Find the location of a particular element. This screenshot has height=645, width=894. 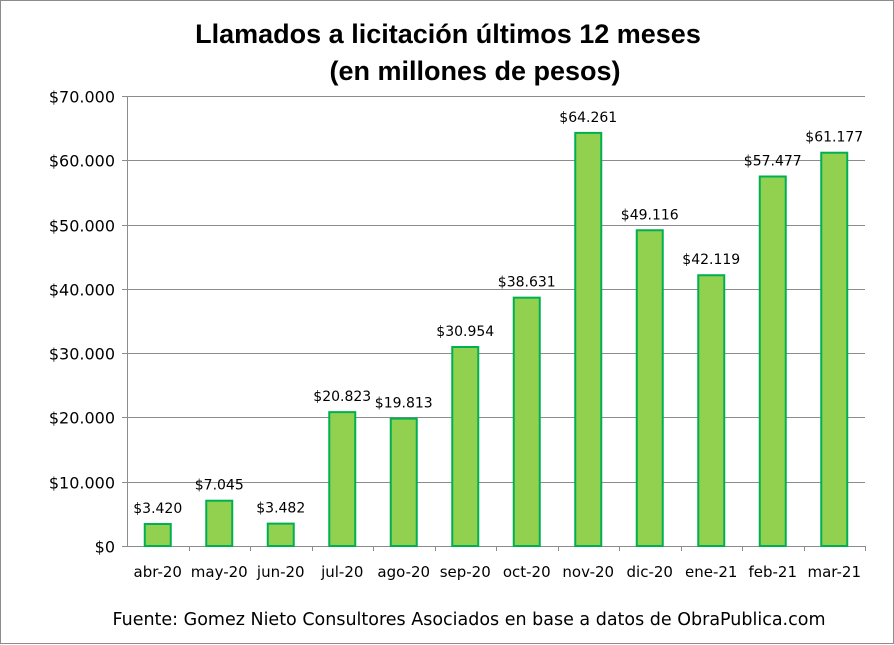

data-label-ago-20: $19.813 is located at coordinates (404, 404).